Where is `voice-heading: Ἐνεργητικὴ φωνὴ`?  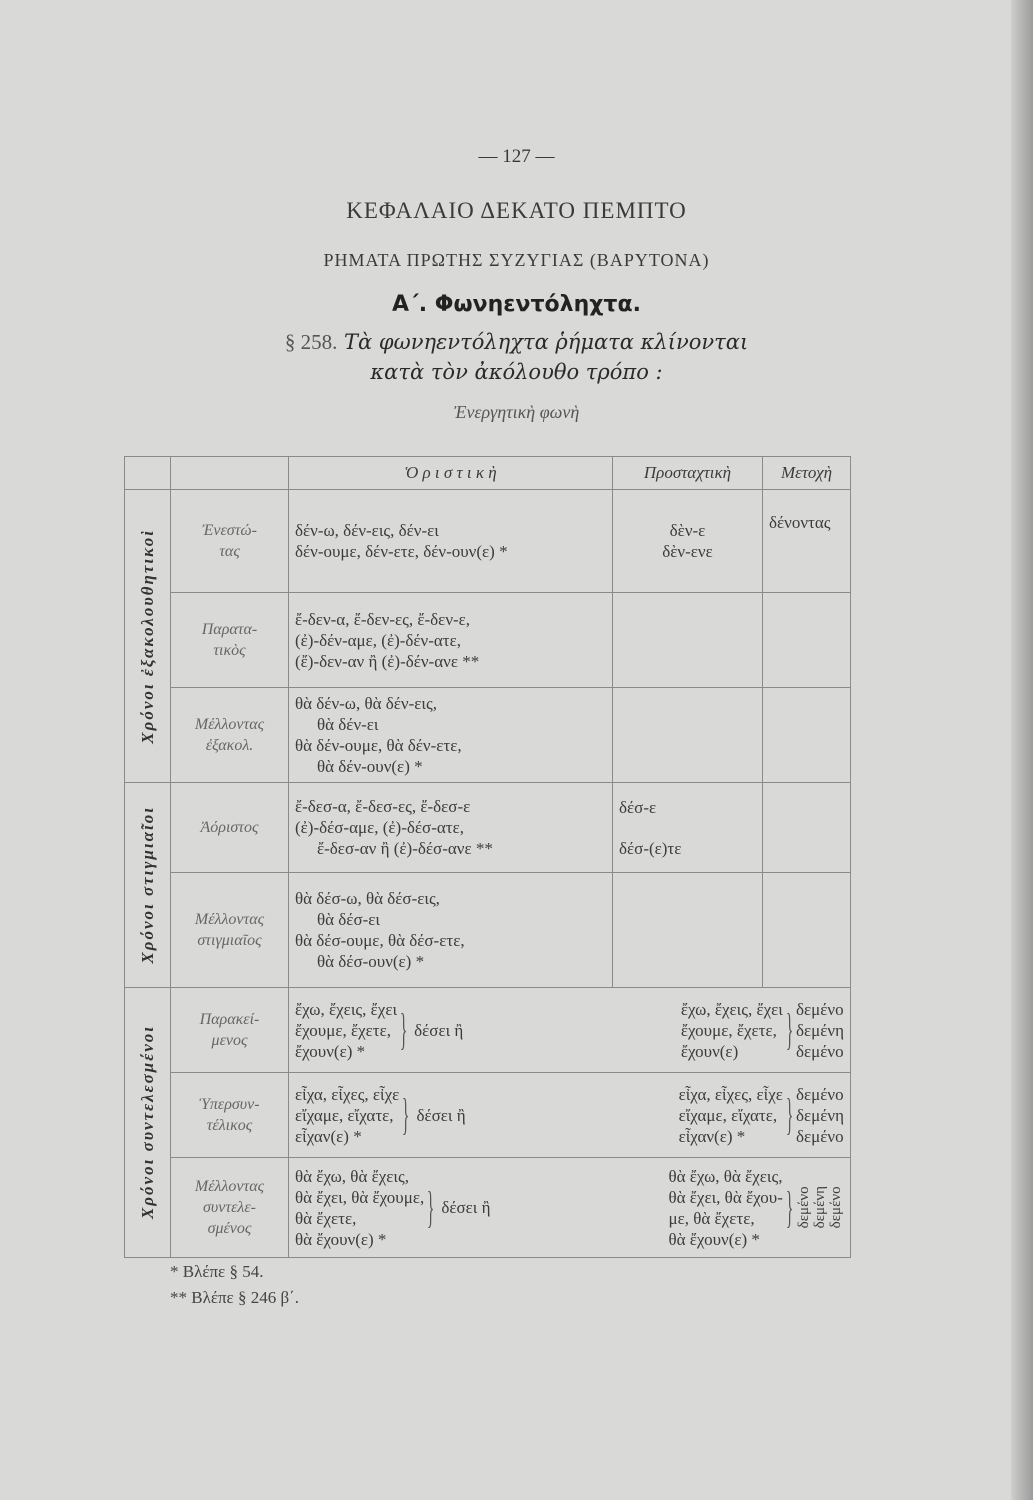 voice-heading: Ἐνεργητικὴ φωνὴ is located at coordinates (516, 412).